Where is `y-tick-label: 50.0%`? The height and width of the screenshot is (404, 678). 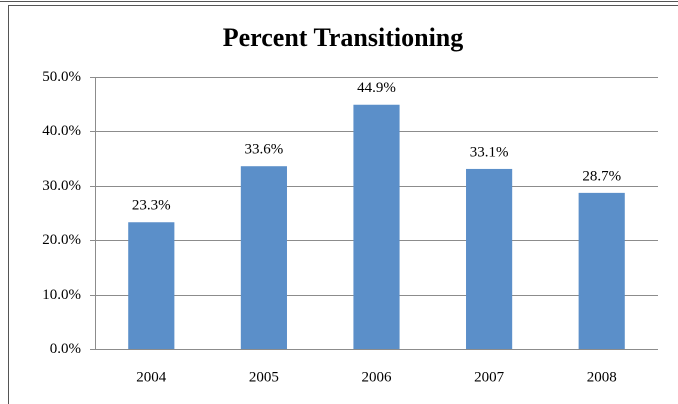 y-tick-label: 50.0% is located at coordinates (61, 77).